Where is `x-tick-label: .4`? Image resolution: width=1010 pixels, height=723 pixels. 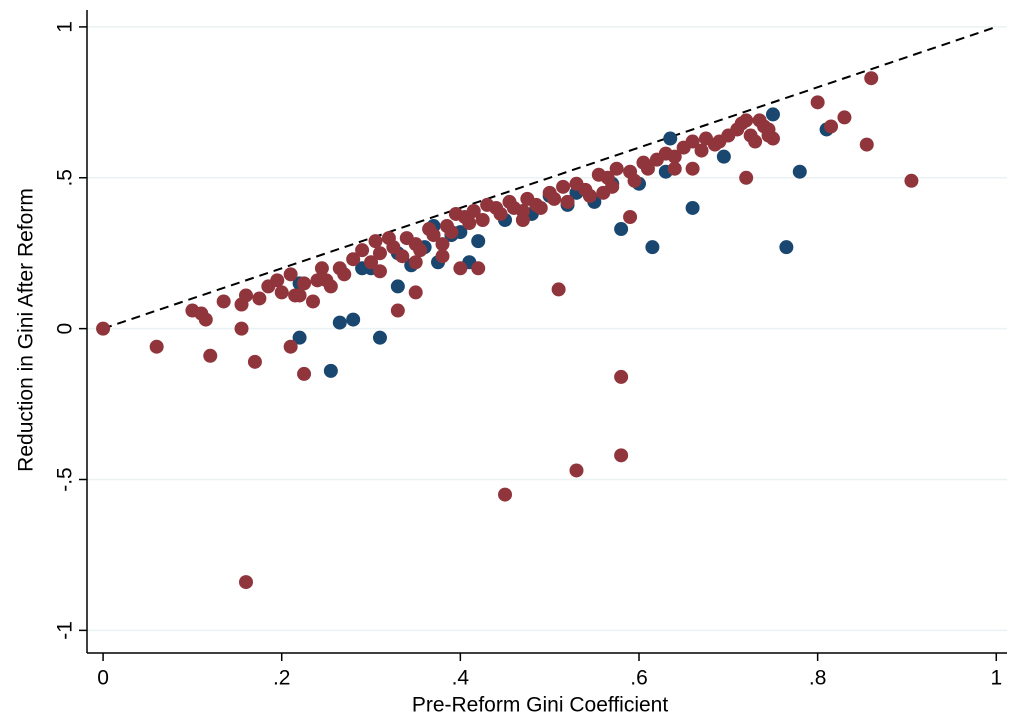 x-tick-label: .4 is located at coordinates (461, 678).